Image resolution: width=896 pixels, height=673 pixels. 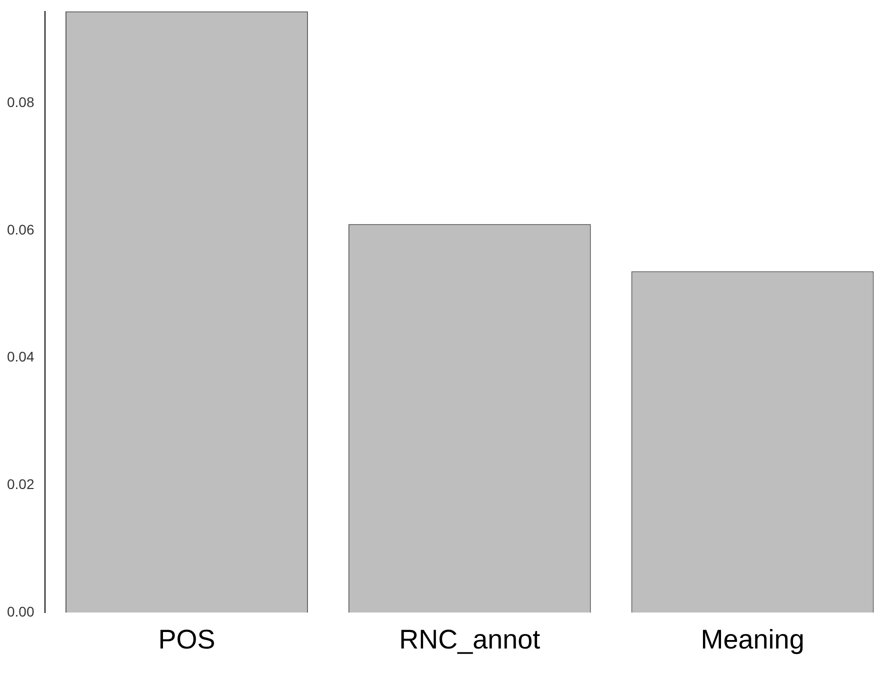 I want to click on y-tick-label: 0.00, so click(x=20, y=611).